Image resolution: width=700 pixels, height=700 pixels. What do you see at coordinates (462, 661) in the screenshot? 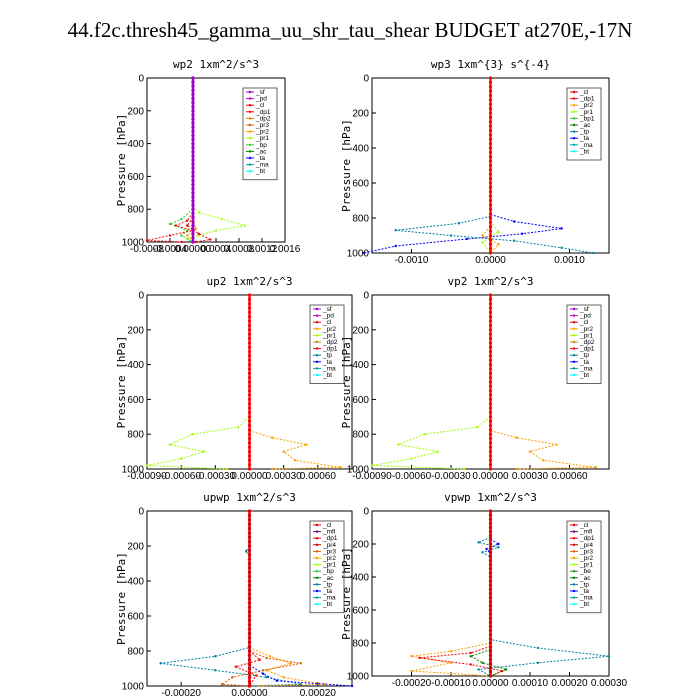
I see `series-line-dp1` at bounding box center [462, 661].